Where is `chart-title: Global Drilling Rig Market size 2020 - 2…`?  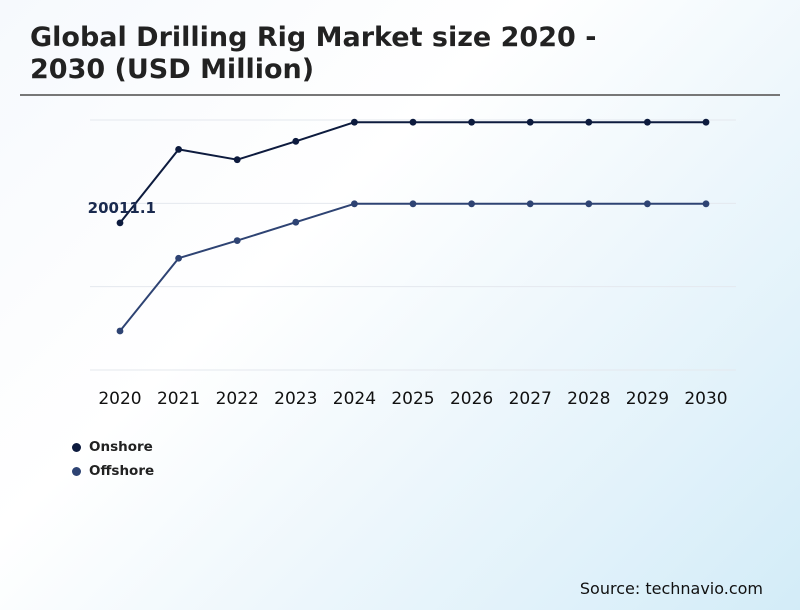
chart-title: Global Drilling Rig Market size 2020 - 2… is located at coordinates (313, 53).